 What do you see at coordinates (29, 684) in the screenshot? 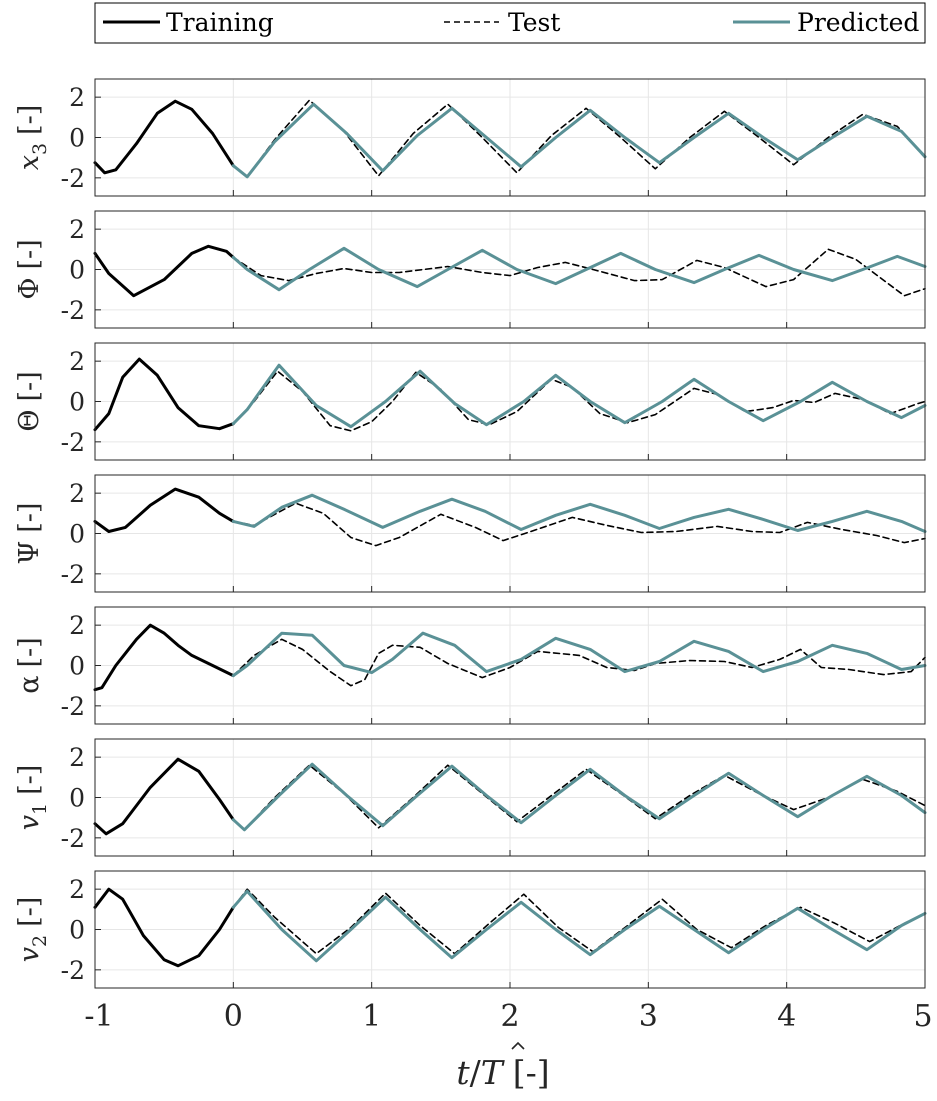
I see `y-axis-symbol: α` at bounding box center [29, 684].